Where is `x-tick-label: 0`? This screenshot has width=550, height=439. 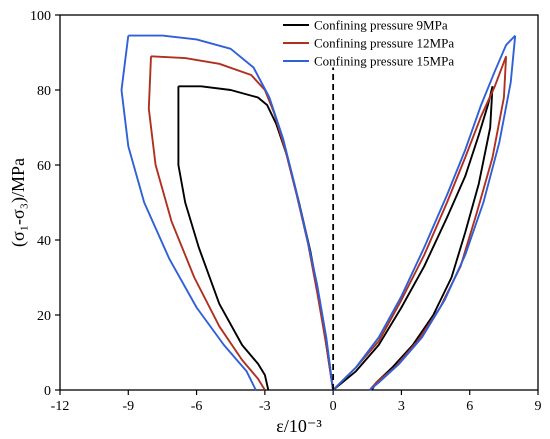
x-tick-label: 0 is located at coordinates (333, 406).